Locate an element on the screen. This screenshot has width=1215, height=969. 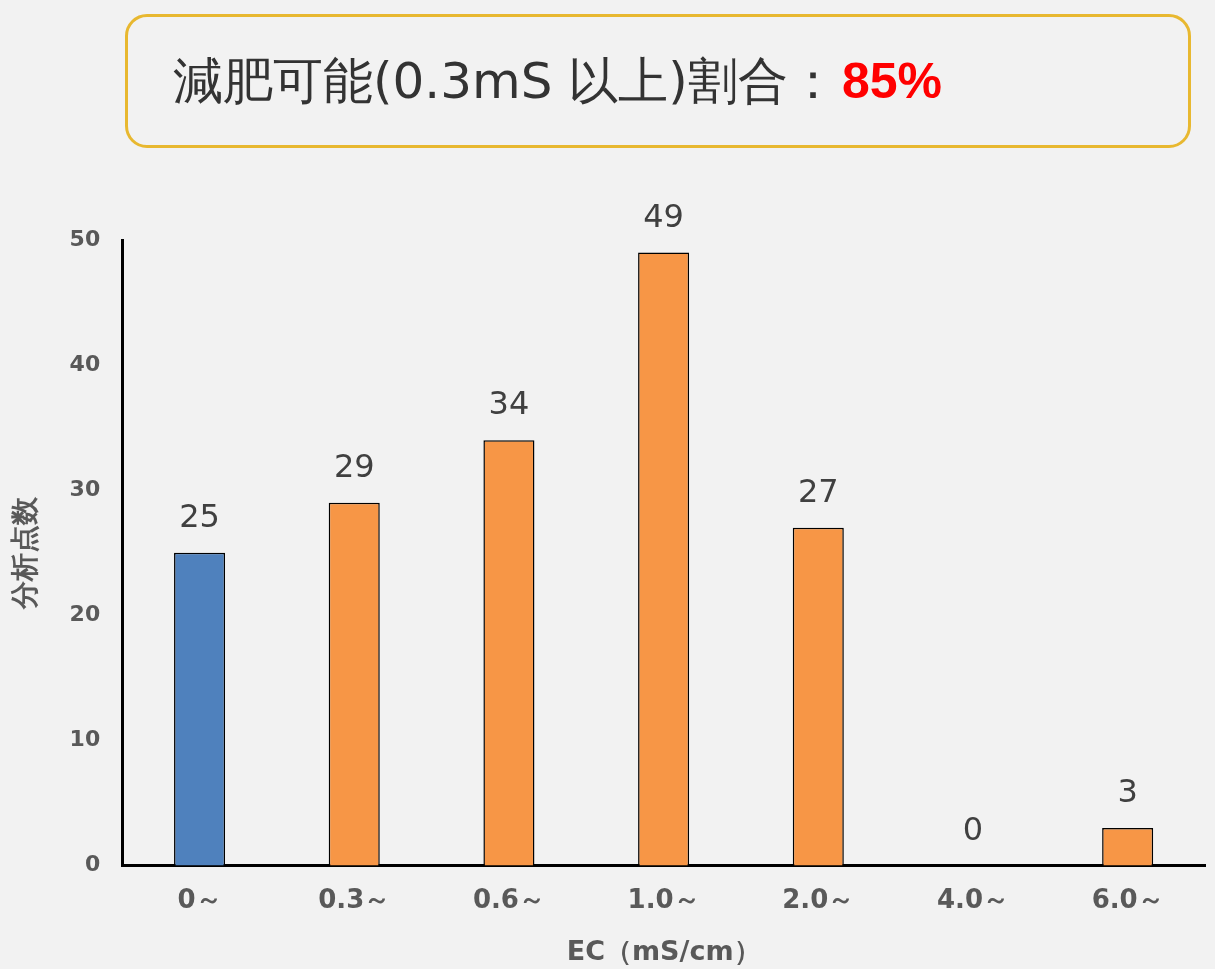
y-tick-label: 10 is located at coordinates (85, 739).